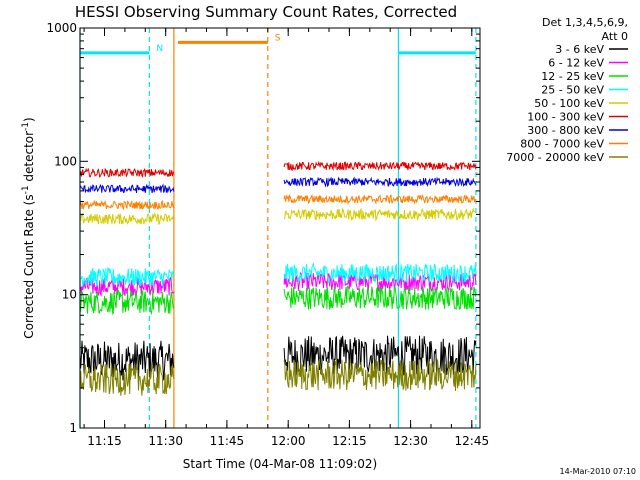 Image resolution: width=640 pixels, height=480 pixels. I want to click on y-tick-label-0: 1, so click(73, 428).